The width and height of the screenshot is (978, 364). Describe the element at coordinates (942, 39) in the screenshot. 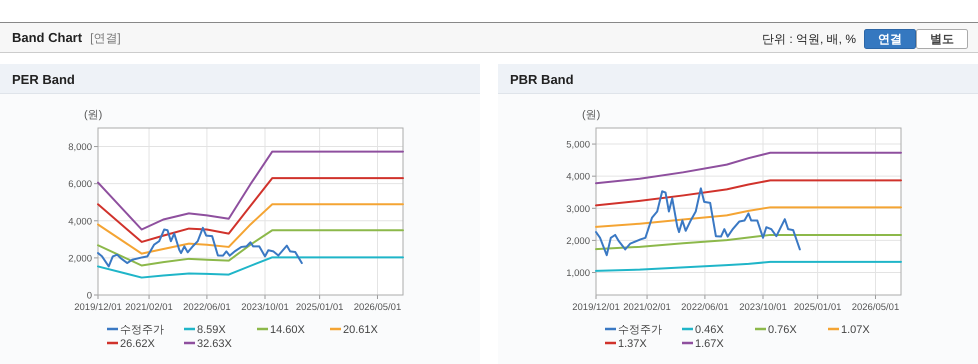

I see `text: 별도` at that location.